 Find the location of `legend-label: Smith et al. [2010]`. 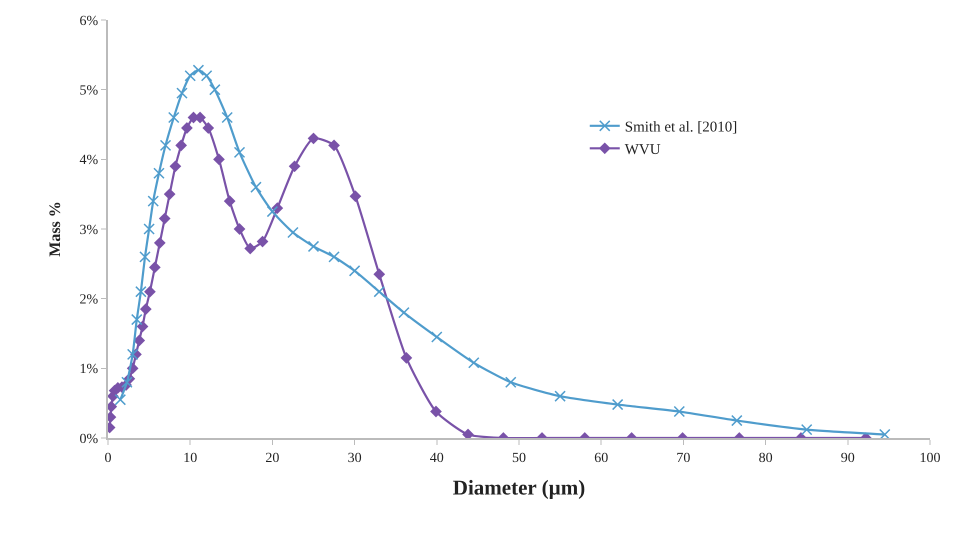

legend-label: Smith et al. [2010] is located at coordinates (681, 128).